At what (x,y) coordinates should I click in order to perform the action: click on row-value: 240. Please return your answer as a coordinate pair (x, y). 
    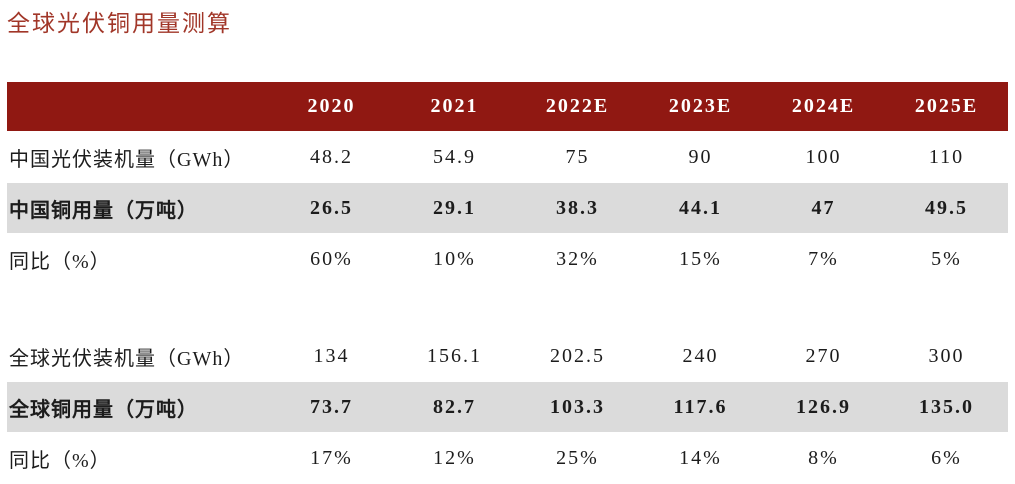
    Looking at the image, I should click on (700, 355).